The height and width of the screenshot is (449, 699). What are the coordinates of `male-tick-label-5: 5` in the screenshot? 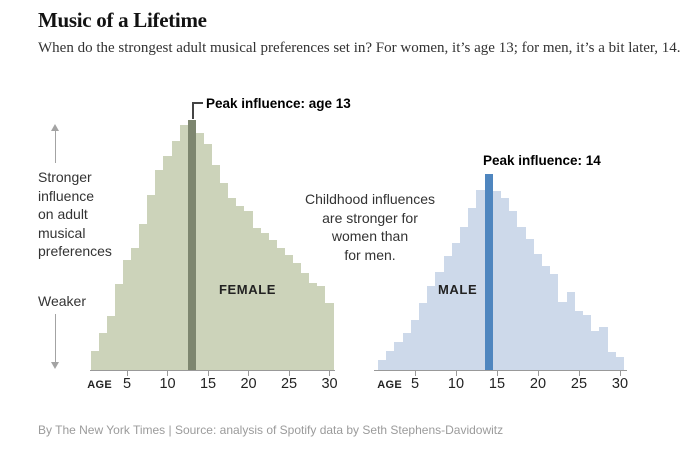 It's located at (415, 384).